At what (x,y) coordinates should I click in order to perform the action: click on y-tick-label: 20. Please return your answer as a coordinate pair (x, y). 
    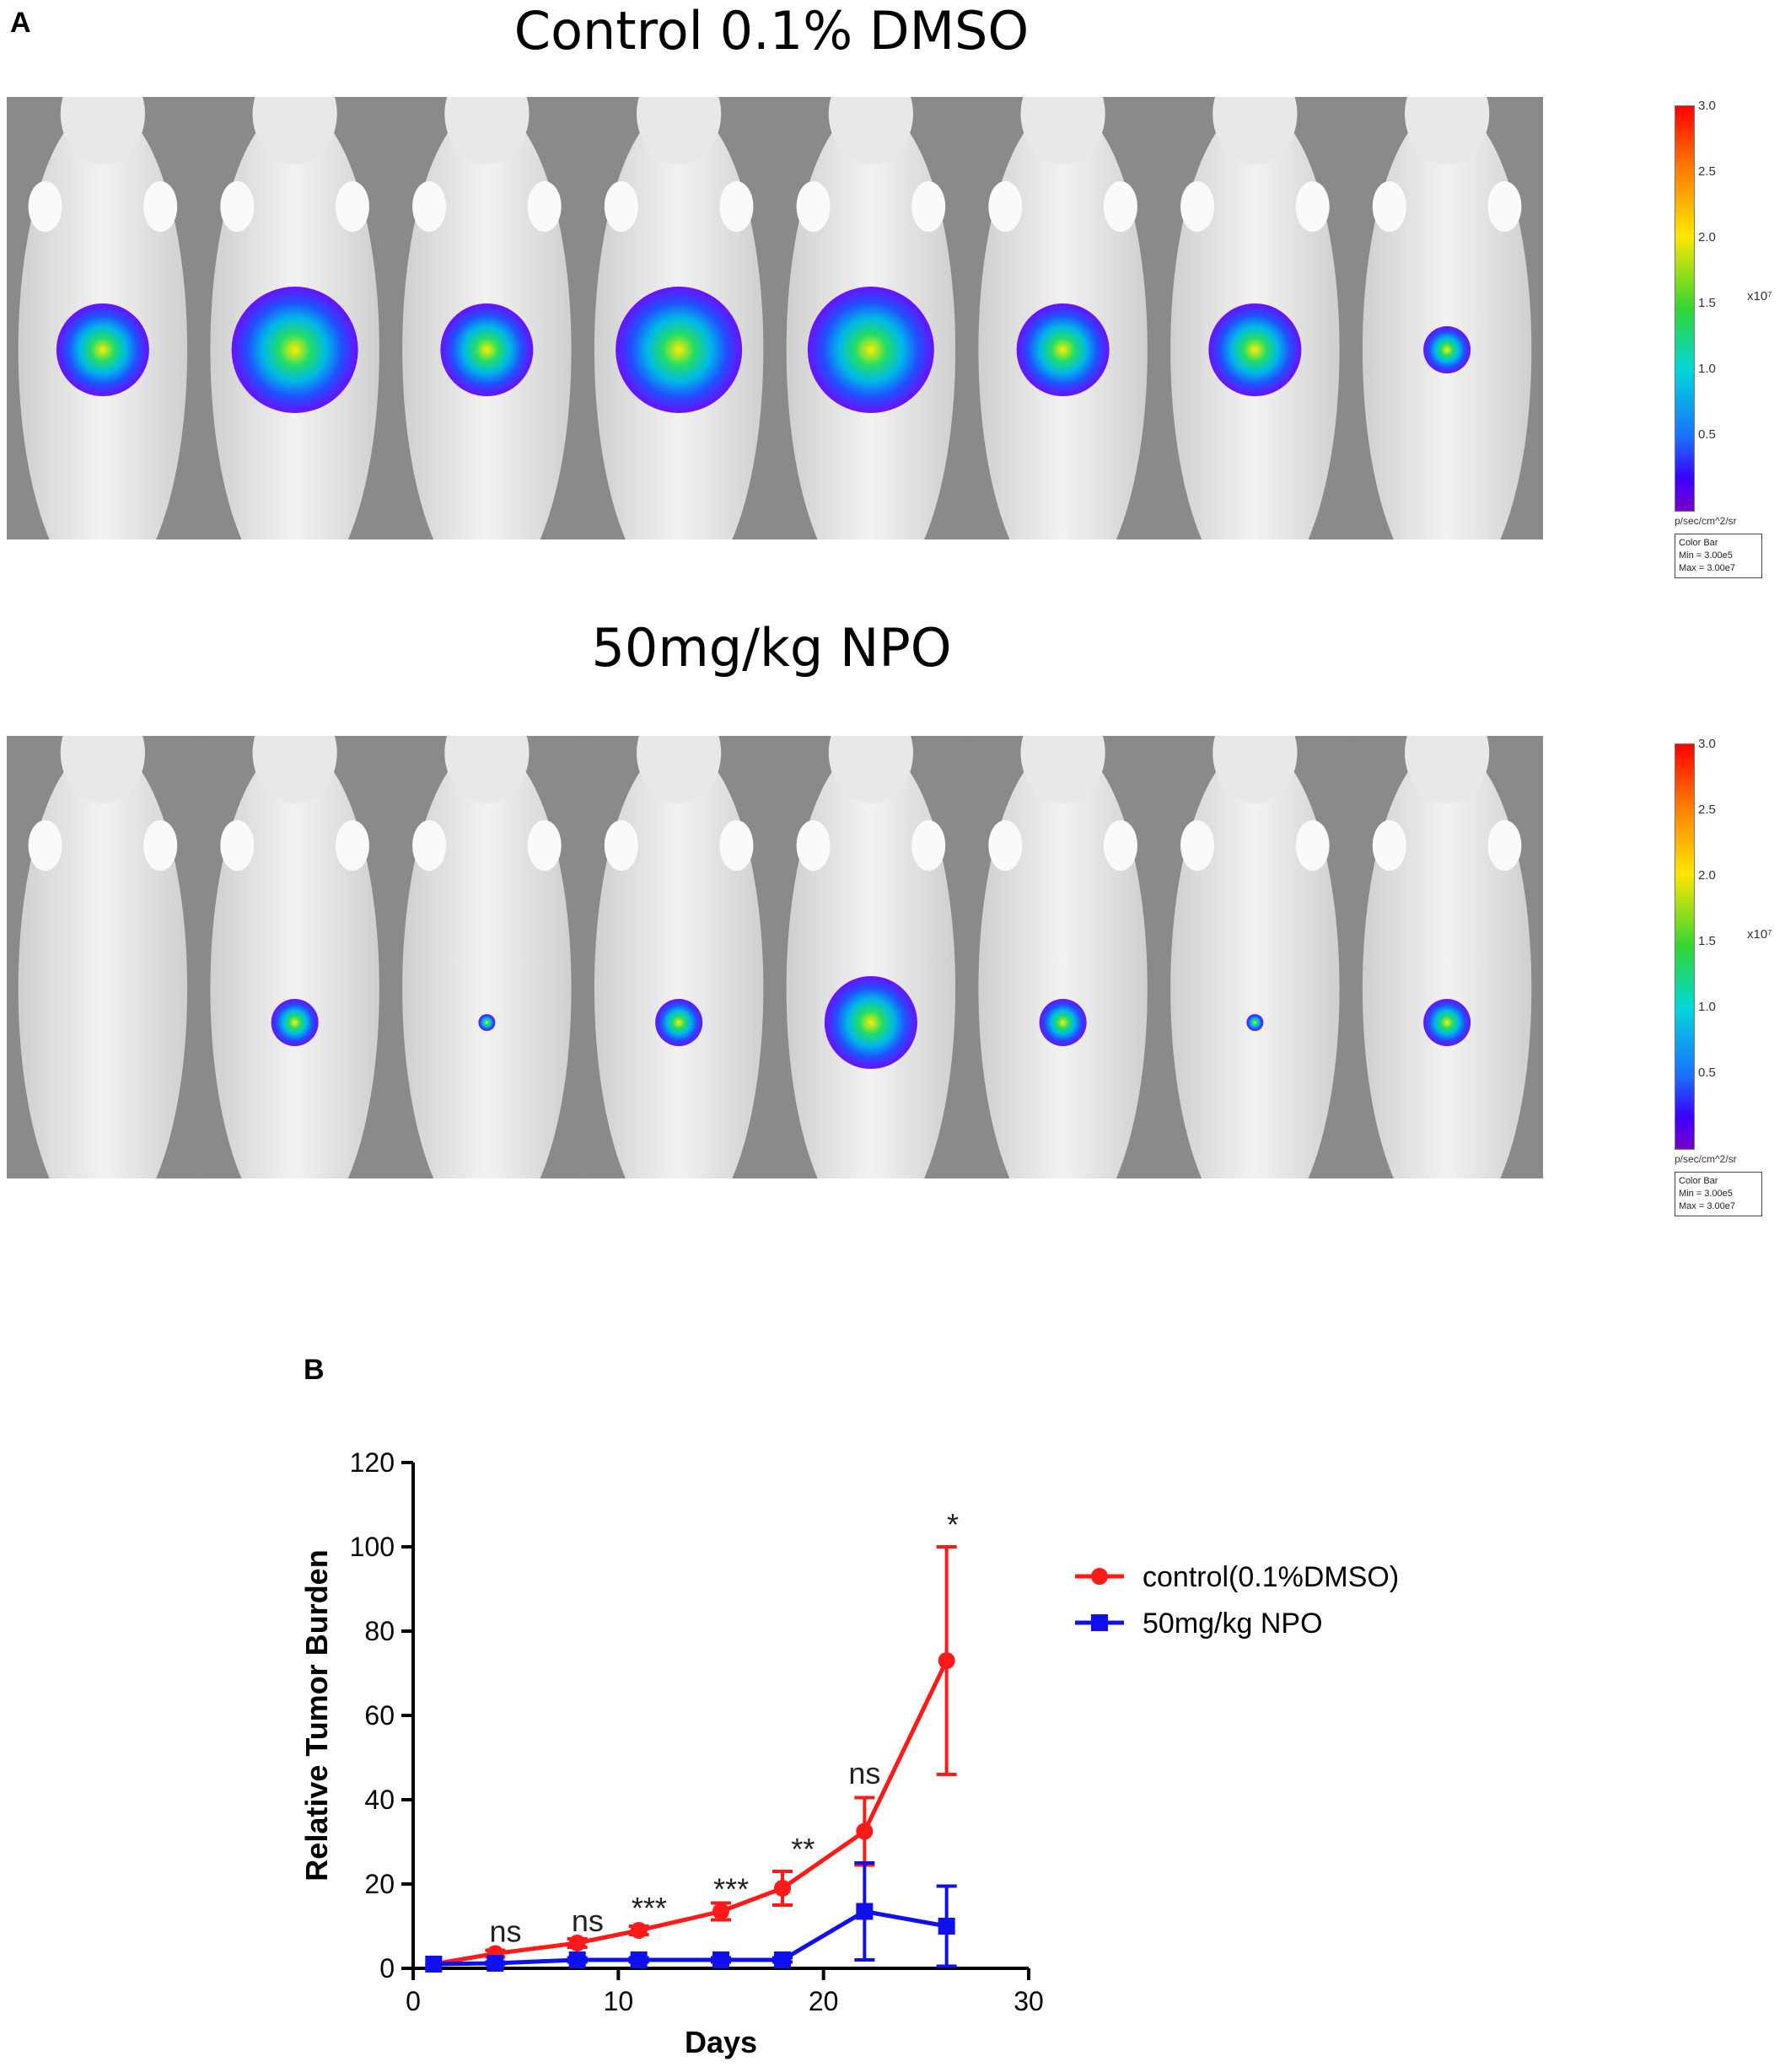
    Looking at the image, I should click on (380, 1884).